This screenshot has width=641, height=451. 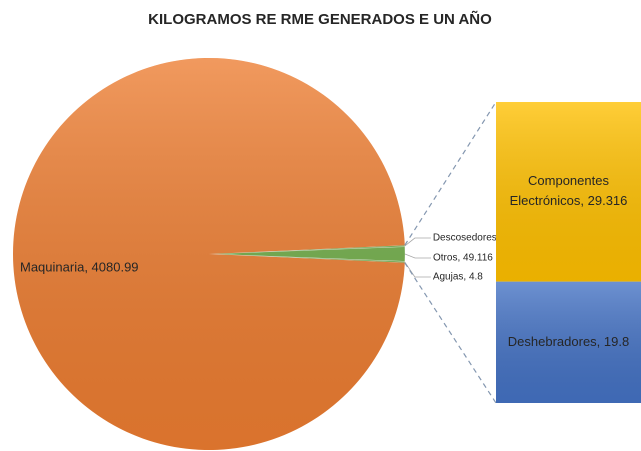 What do you see at coordinates (458, 277) in the screenshot?
I see `slice-label: Agujas, 4.8` at bounding box center [458, 277].